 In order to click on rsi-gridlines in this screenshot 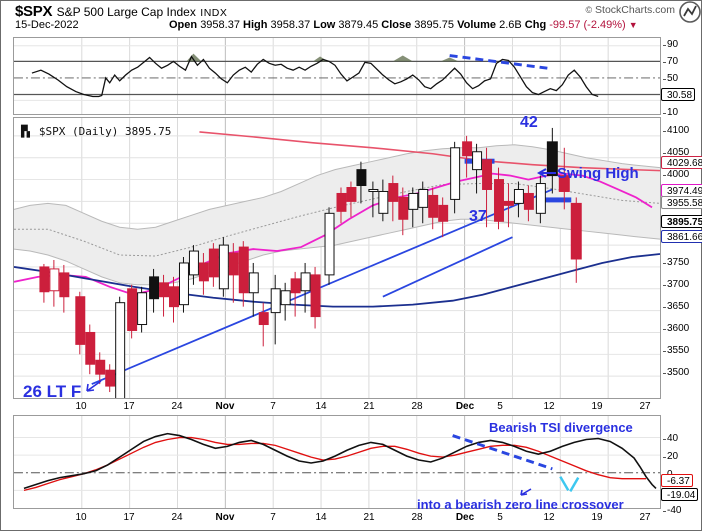, I will do `click(337, 76)`.